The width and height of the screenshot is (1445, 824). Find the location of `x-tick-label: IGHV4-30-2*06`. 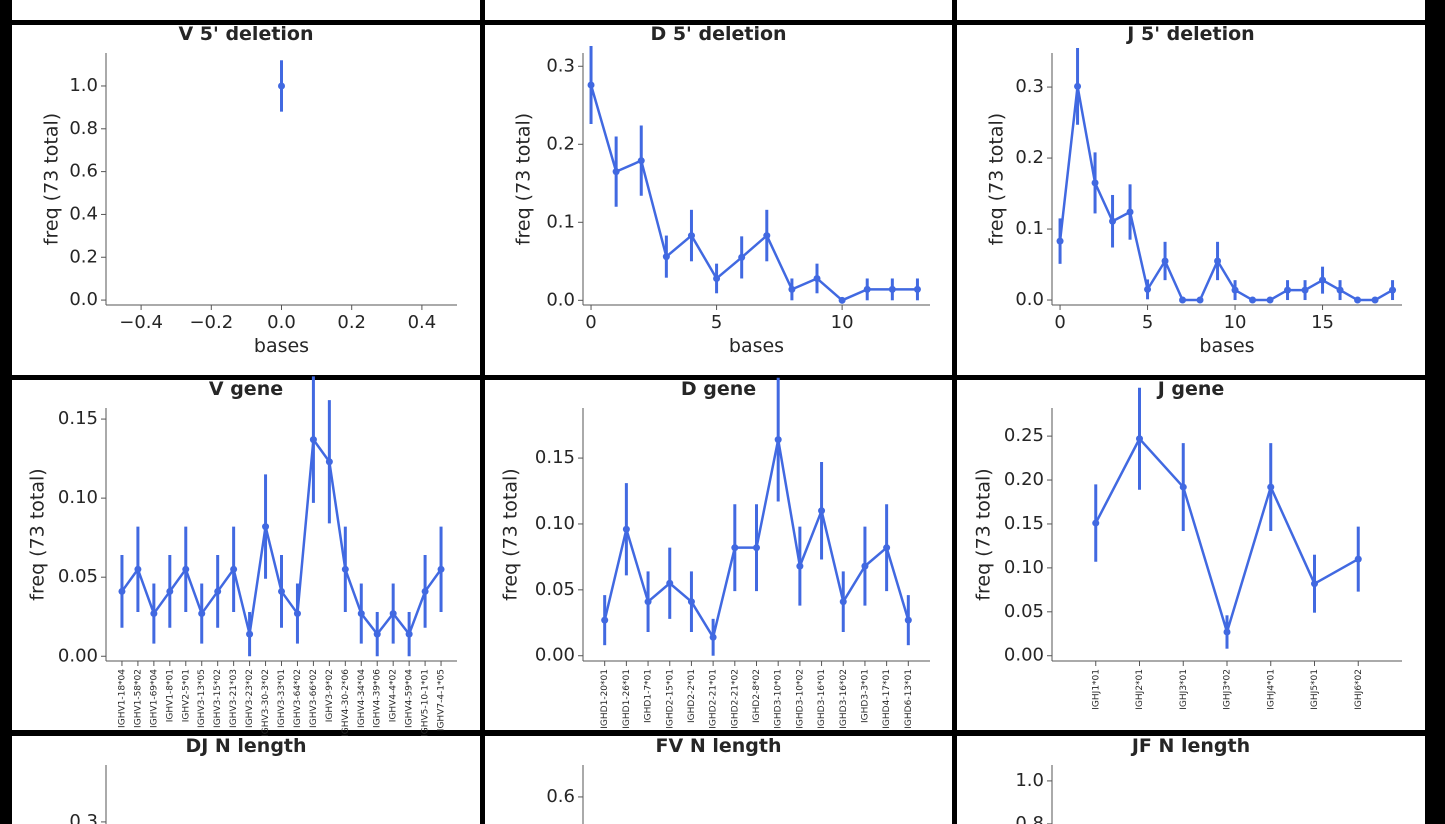

x-tick-label: IGHV4-30-2*06 is located at coordinates (346, 703).